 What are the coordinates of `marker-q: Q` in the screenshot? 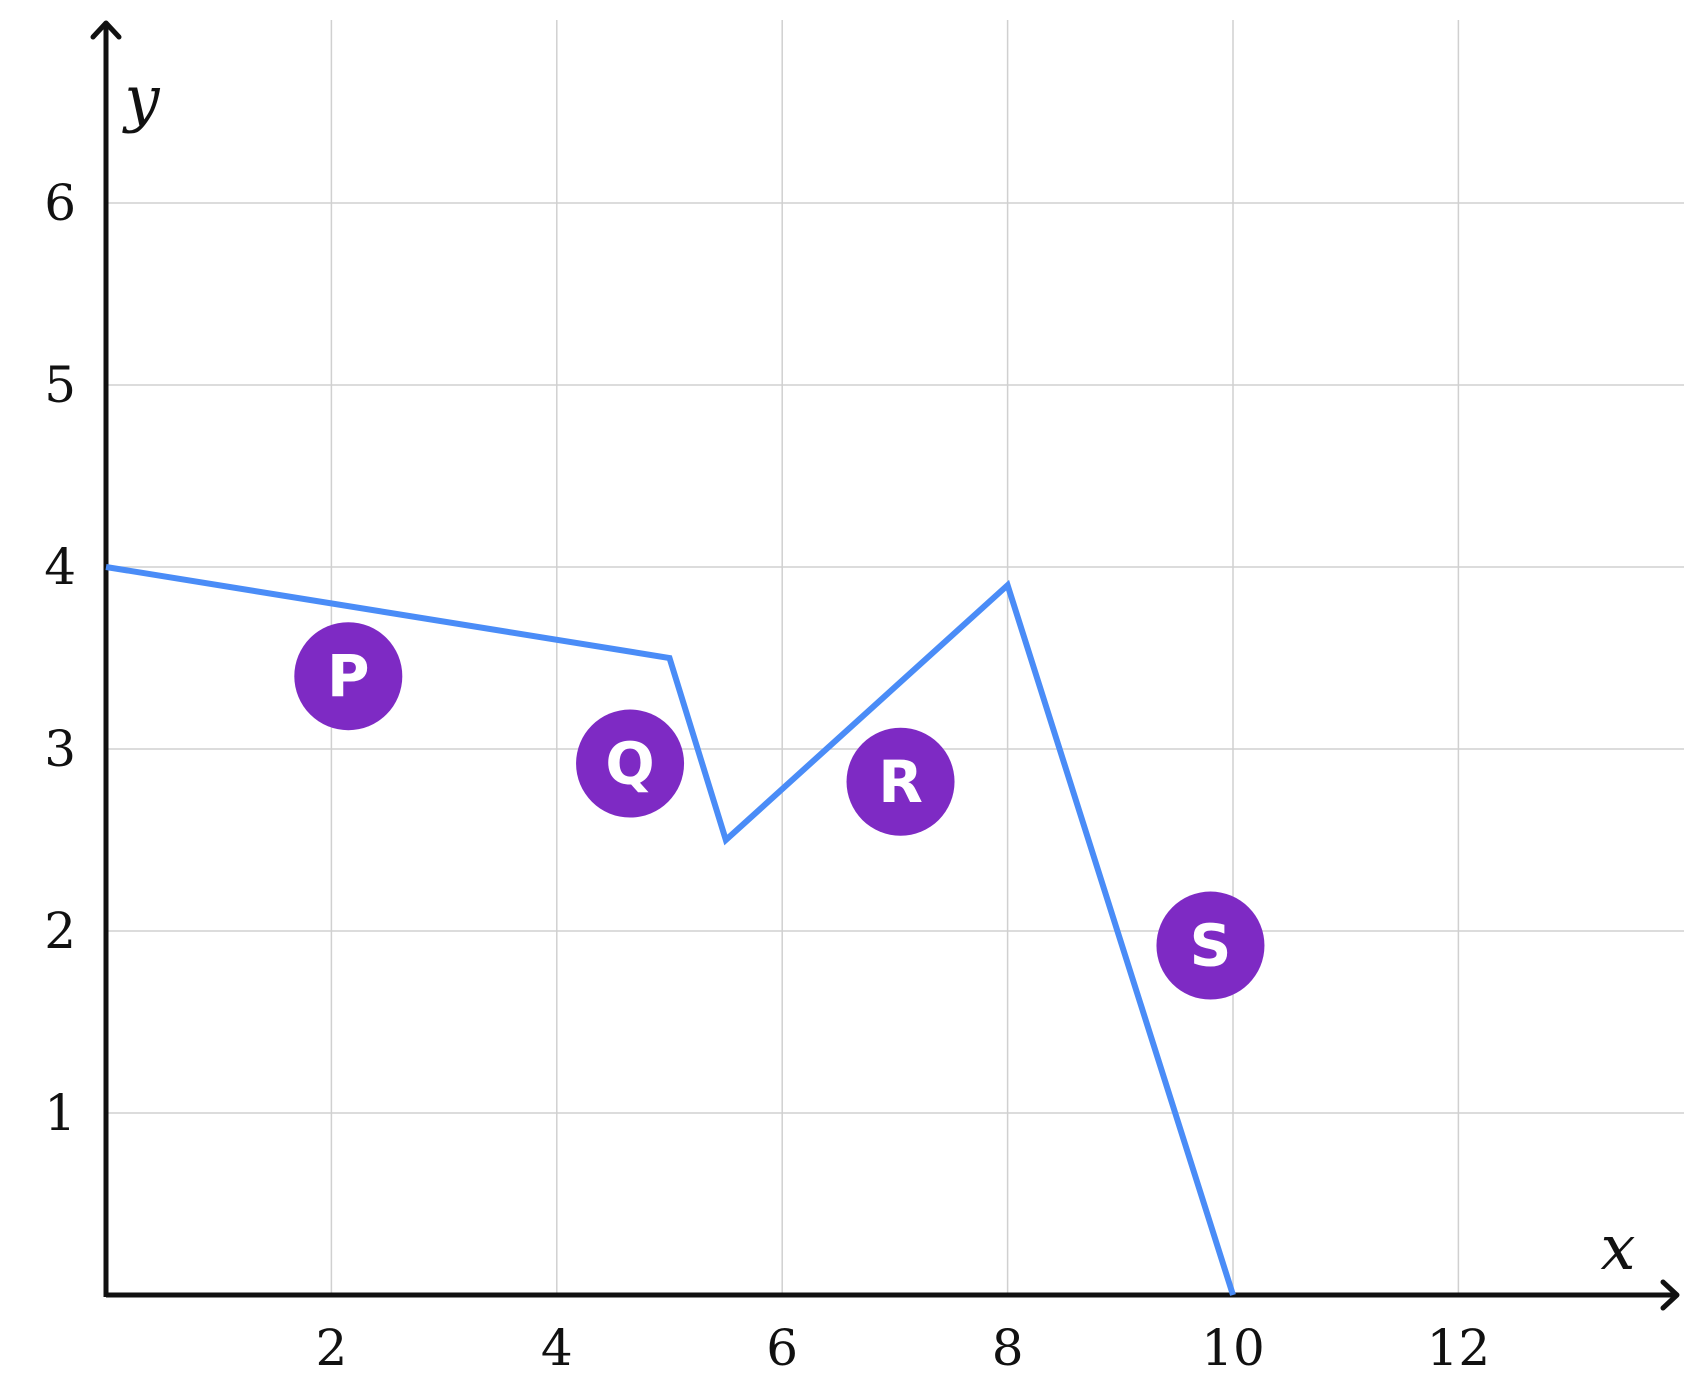 It's located at (630, 763).